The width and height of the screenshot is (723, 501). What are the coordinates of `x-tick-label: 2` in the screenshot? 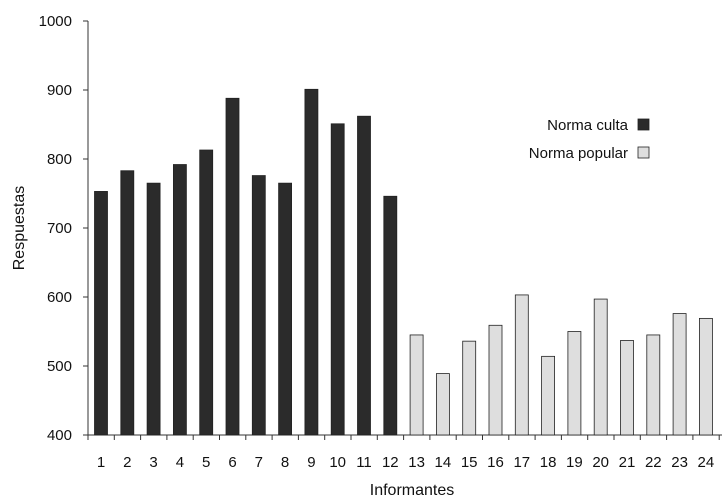 It's located at (127, 462).